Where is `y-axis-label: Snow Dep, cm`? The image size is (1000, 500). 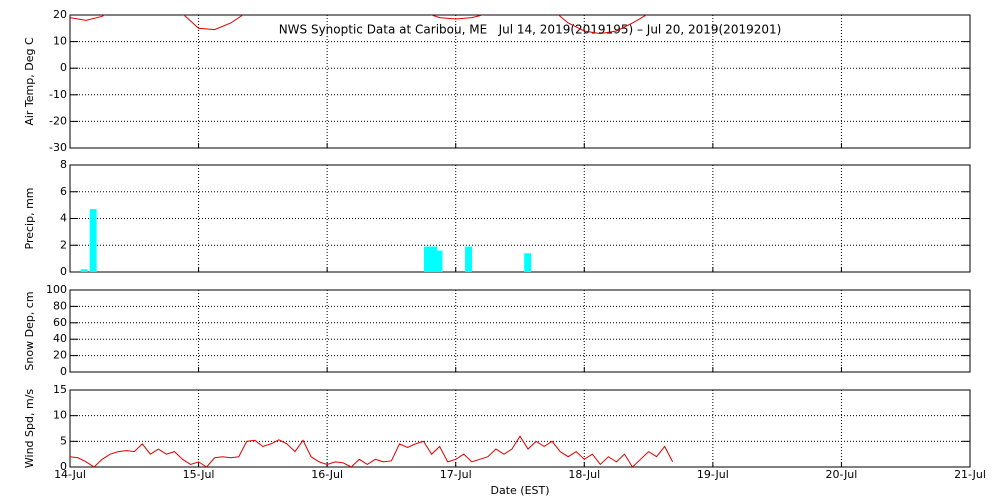
y-axis-label: Snow Dep, cm is located at coordinates (29, 330).